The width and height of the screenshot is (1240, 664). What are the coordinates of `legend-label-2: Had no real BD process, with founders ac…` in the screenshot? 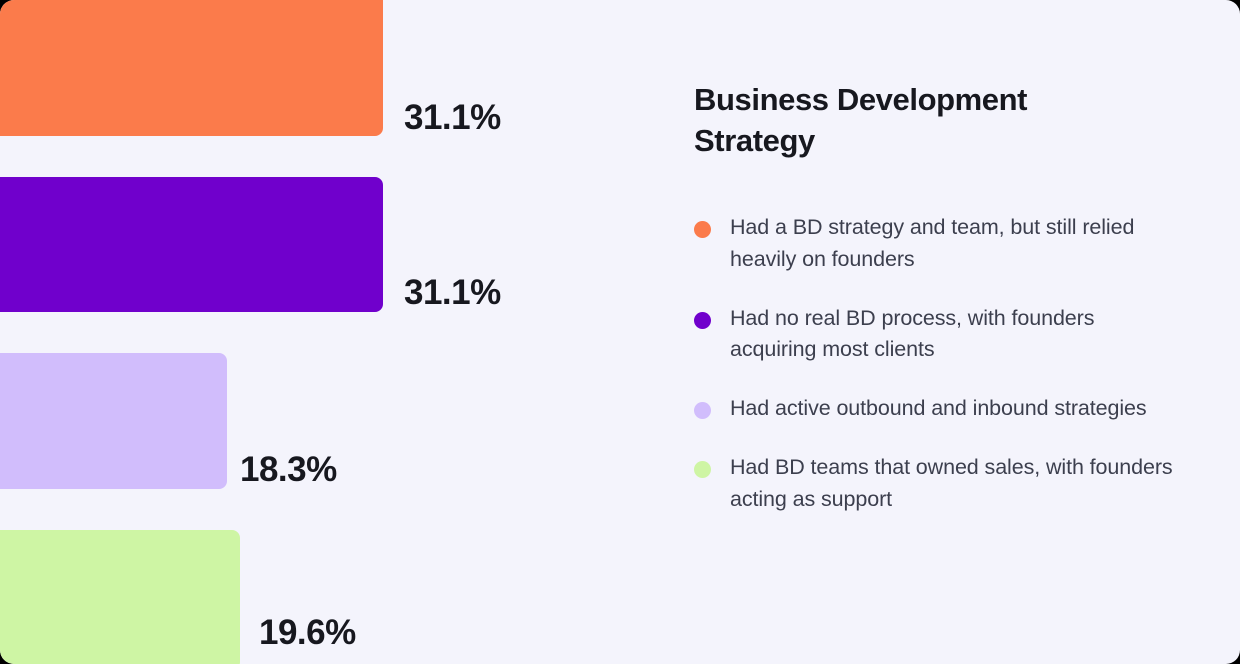 It's located at (912, 333).